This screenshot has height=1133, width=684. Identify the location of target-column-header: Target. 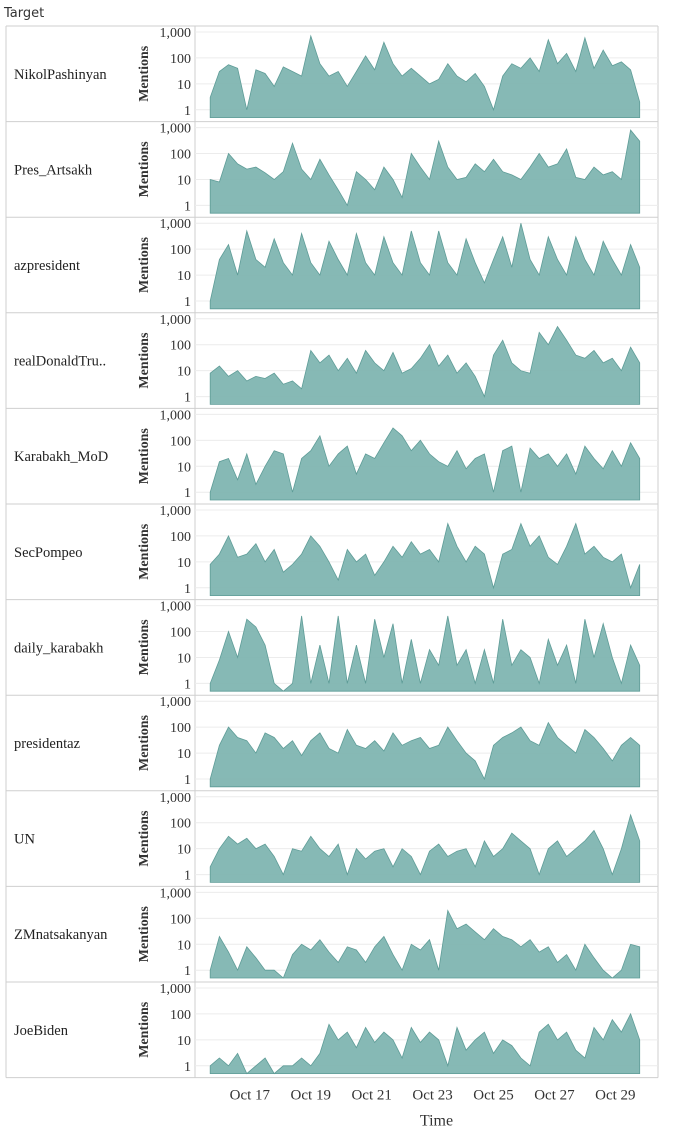
(24, 13).